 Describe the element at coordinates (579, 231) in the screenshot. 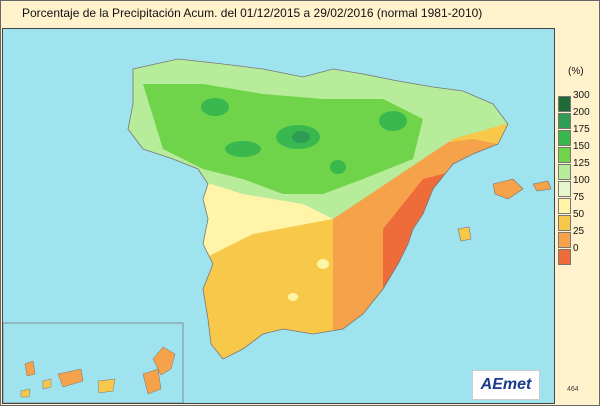

I see `legend-label: 25` at that location.